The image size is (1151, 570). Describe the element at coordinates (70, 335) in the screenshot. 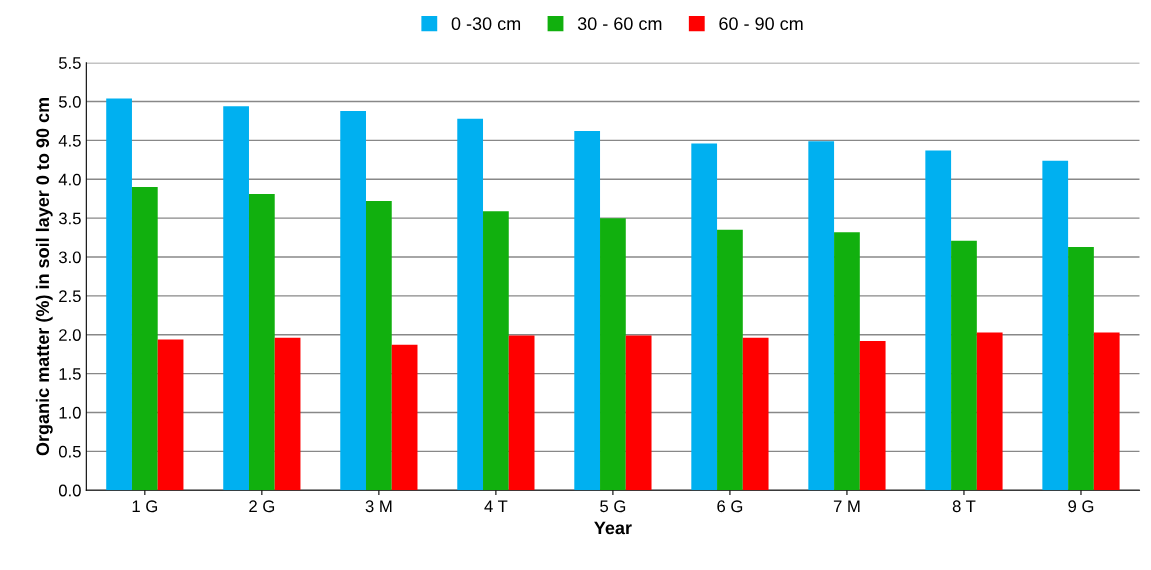

I see `y-tick-label: 2.0` at that location.